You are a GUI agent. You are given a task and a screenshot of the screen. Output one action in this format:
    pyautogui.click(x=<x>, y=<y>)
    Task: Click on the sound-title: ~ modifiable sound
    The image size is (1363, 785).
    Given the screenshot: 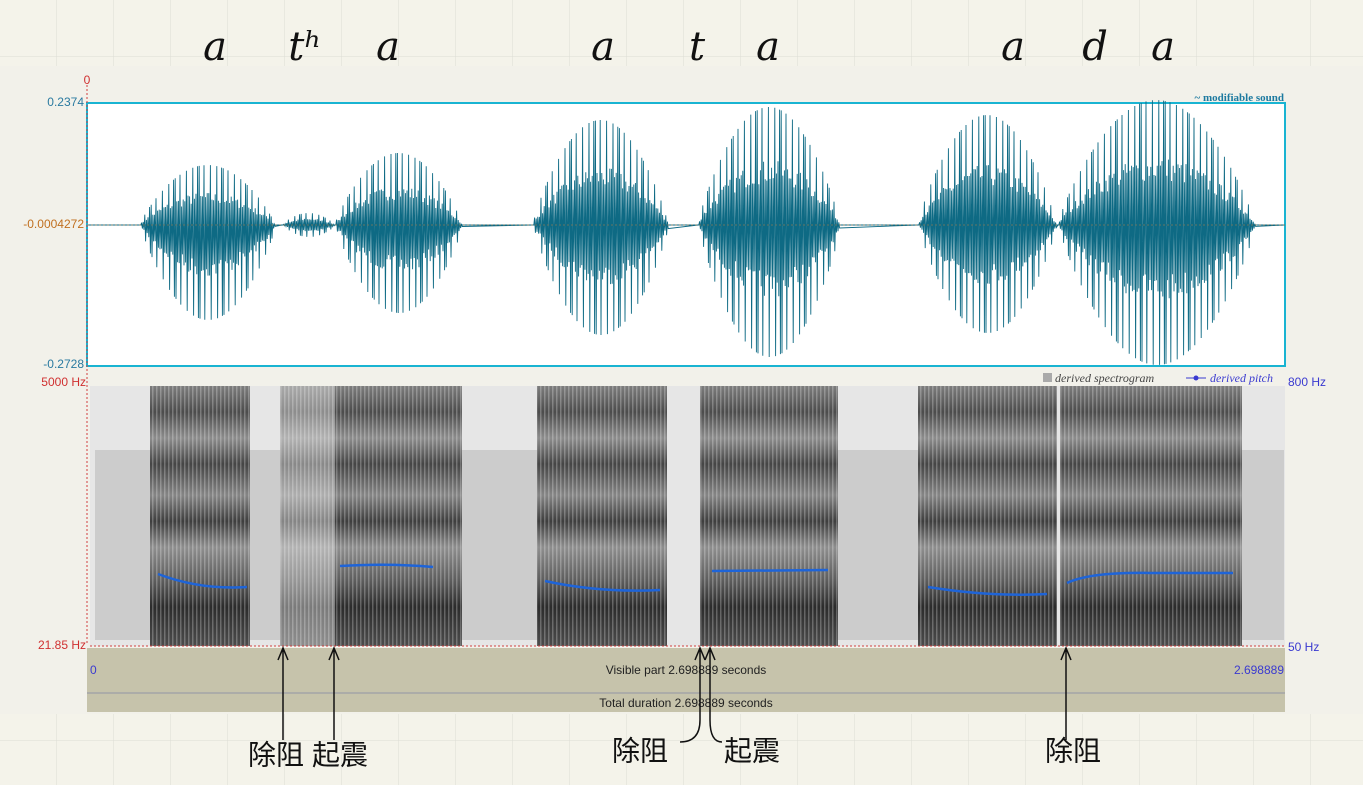 What is the action you would take?
    pyautogui.click(x=1239, y=98)
    